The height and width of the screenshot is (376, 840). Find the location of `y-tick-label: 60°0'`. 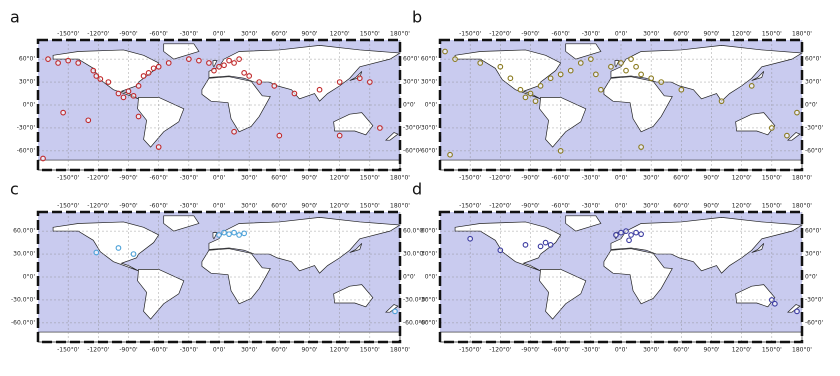

y-tick-label: 60°0' is located at coordinates (813, 59).